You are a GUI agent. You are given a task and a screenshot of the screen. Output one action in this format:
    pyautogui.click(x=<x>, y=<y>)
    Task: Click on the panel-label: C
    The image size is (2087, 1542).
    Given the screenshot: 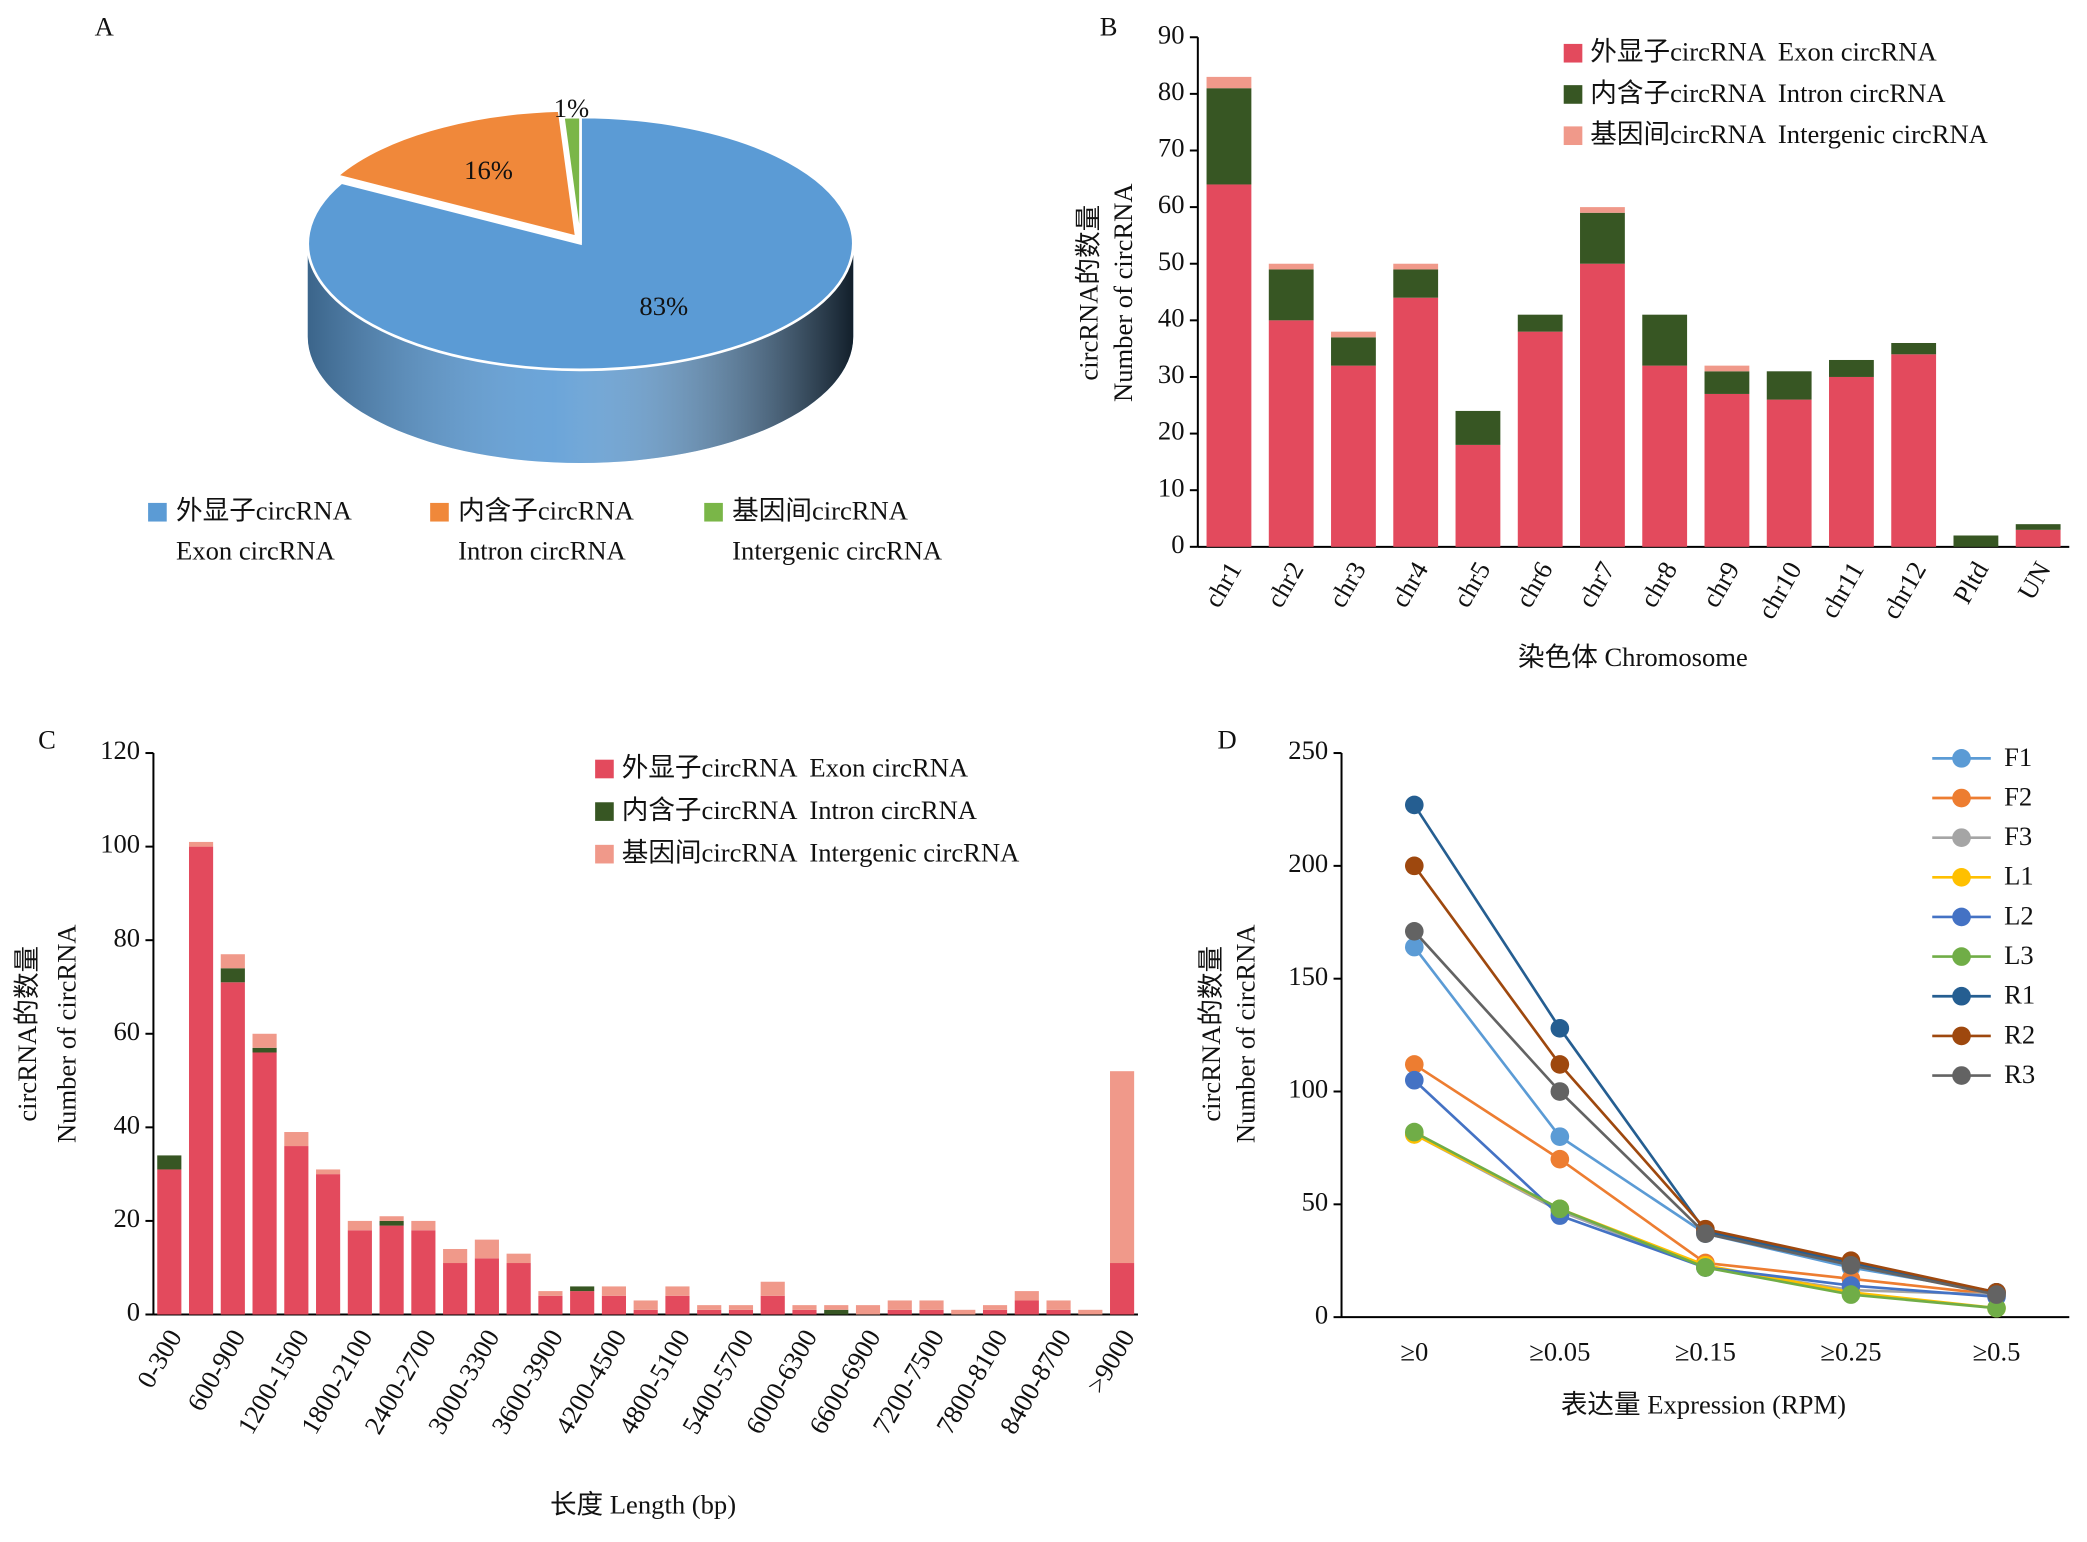 What is the action you would take?
    pyautogui.click(x=47, y=740)
    